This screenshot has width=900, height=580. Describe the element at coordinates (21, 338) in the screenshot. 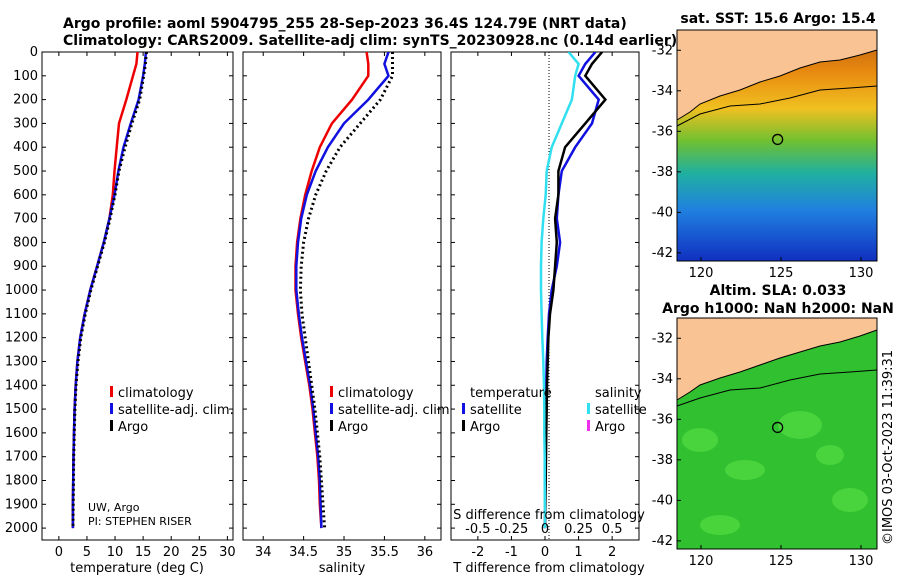

I see `y-tick-label: 1200` at that location.